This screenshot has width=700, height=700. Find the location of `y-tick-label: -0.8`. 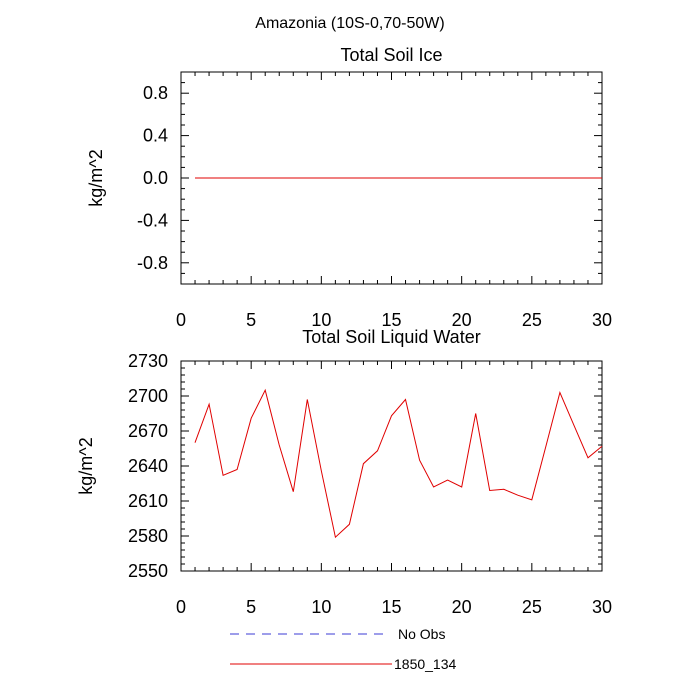

y-tick-label: -0.8 is located at coordinates (152, 263).